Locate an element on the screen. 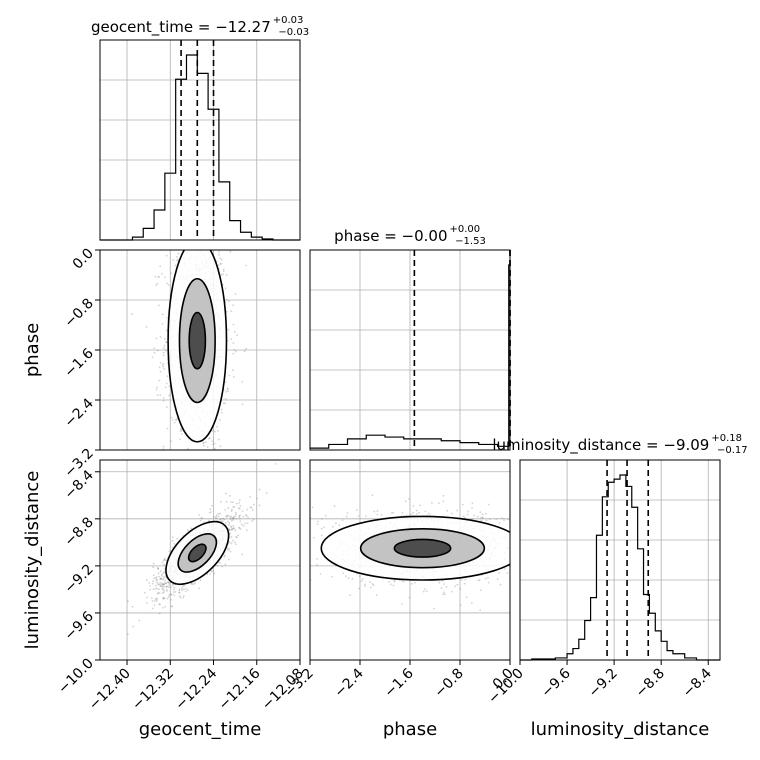 The height and width of the screenshot is (760, 760). ytick-label-luminosity_distance: −9.2 is located at coordinates (78, 578).